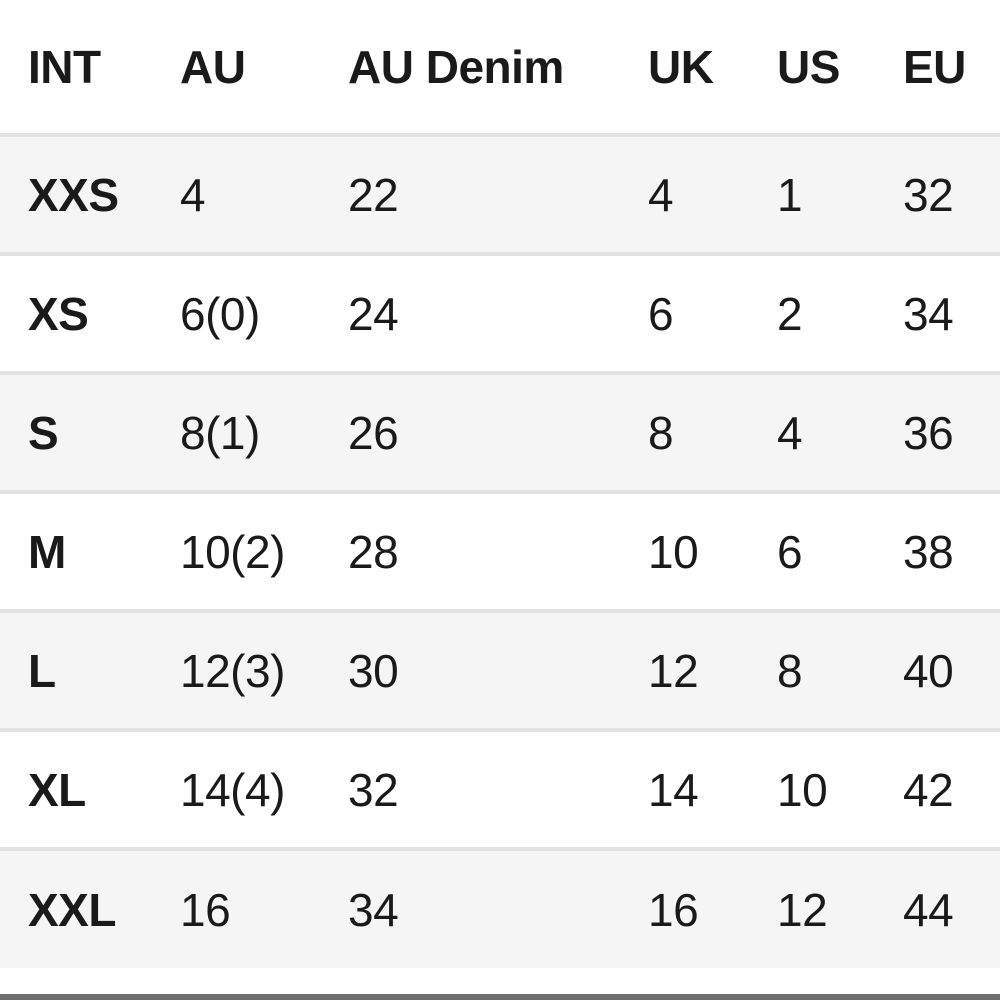  What do you see at coordinates (72, 909) in the screenshot?
I see `row-label-xxl: XXL` at bounding box center [72, 909].